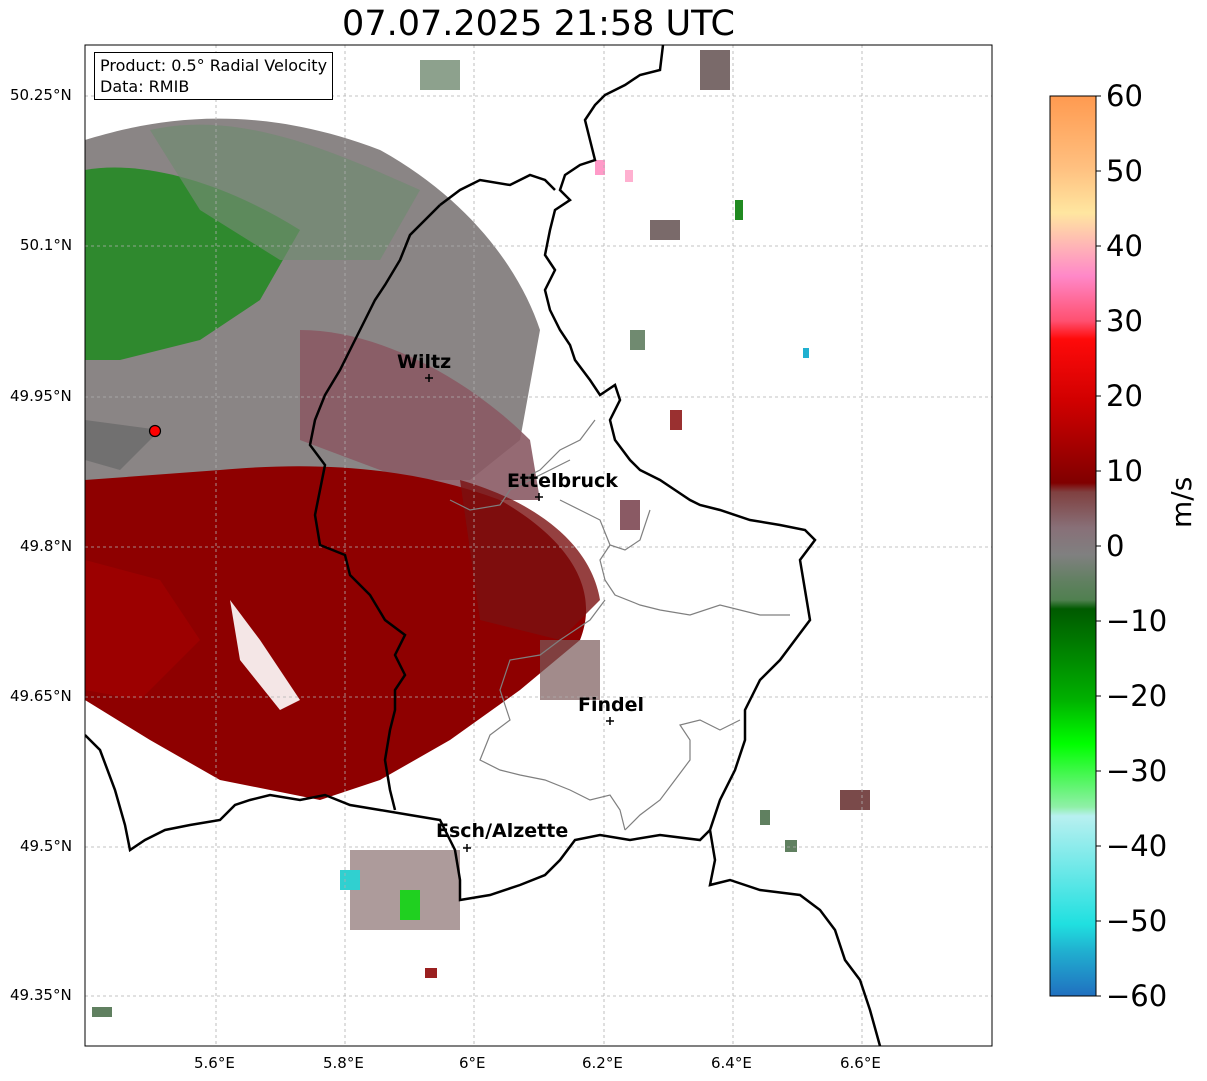 This screenshot has width=1207, height=1081. Describe the element at coordinates (1137, 696) in the screenshot. I see `colorbar-tick-label: −20` at that location.